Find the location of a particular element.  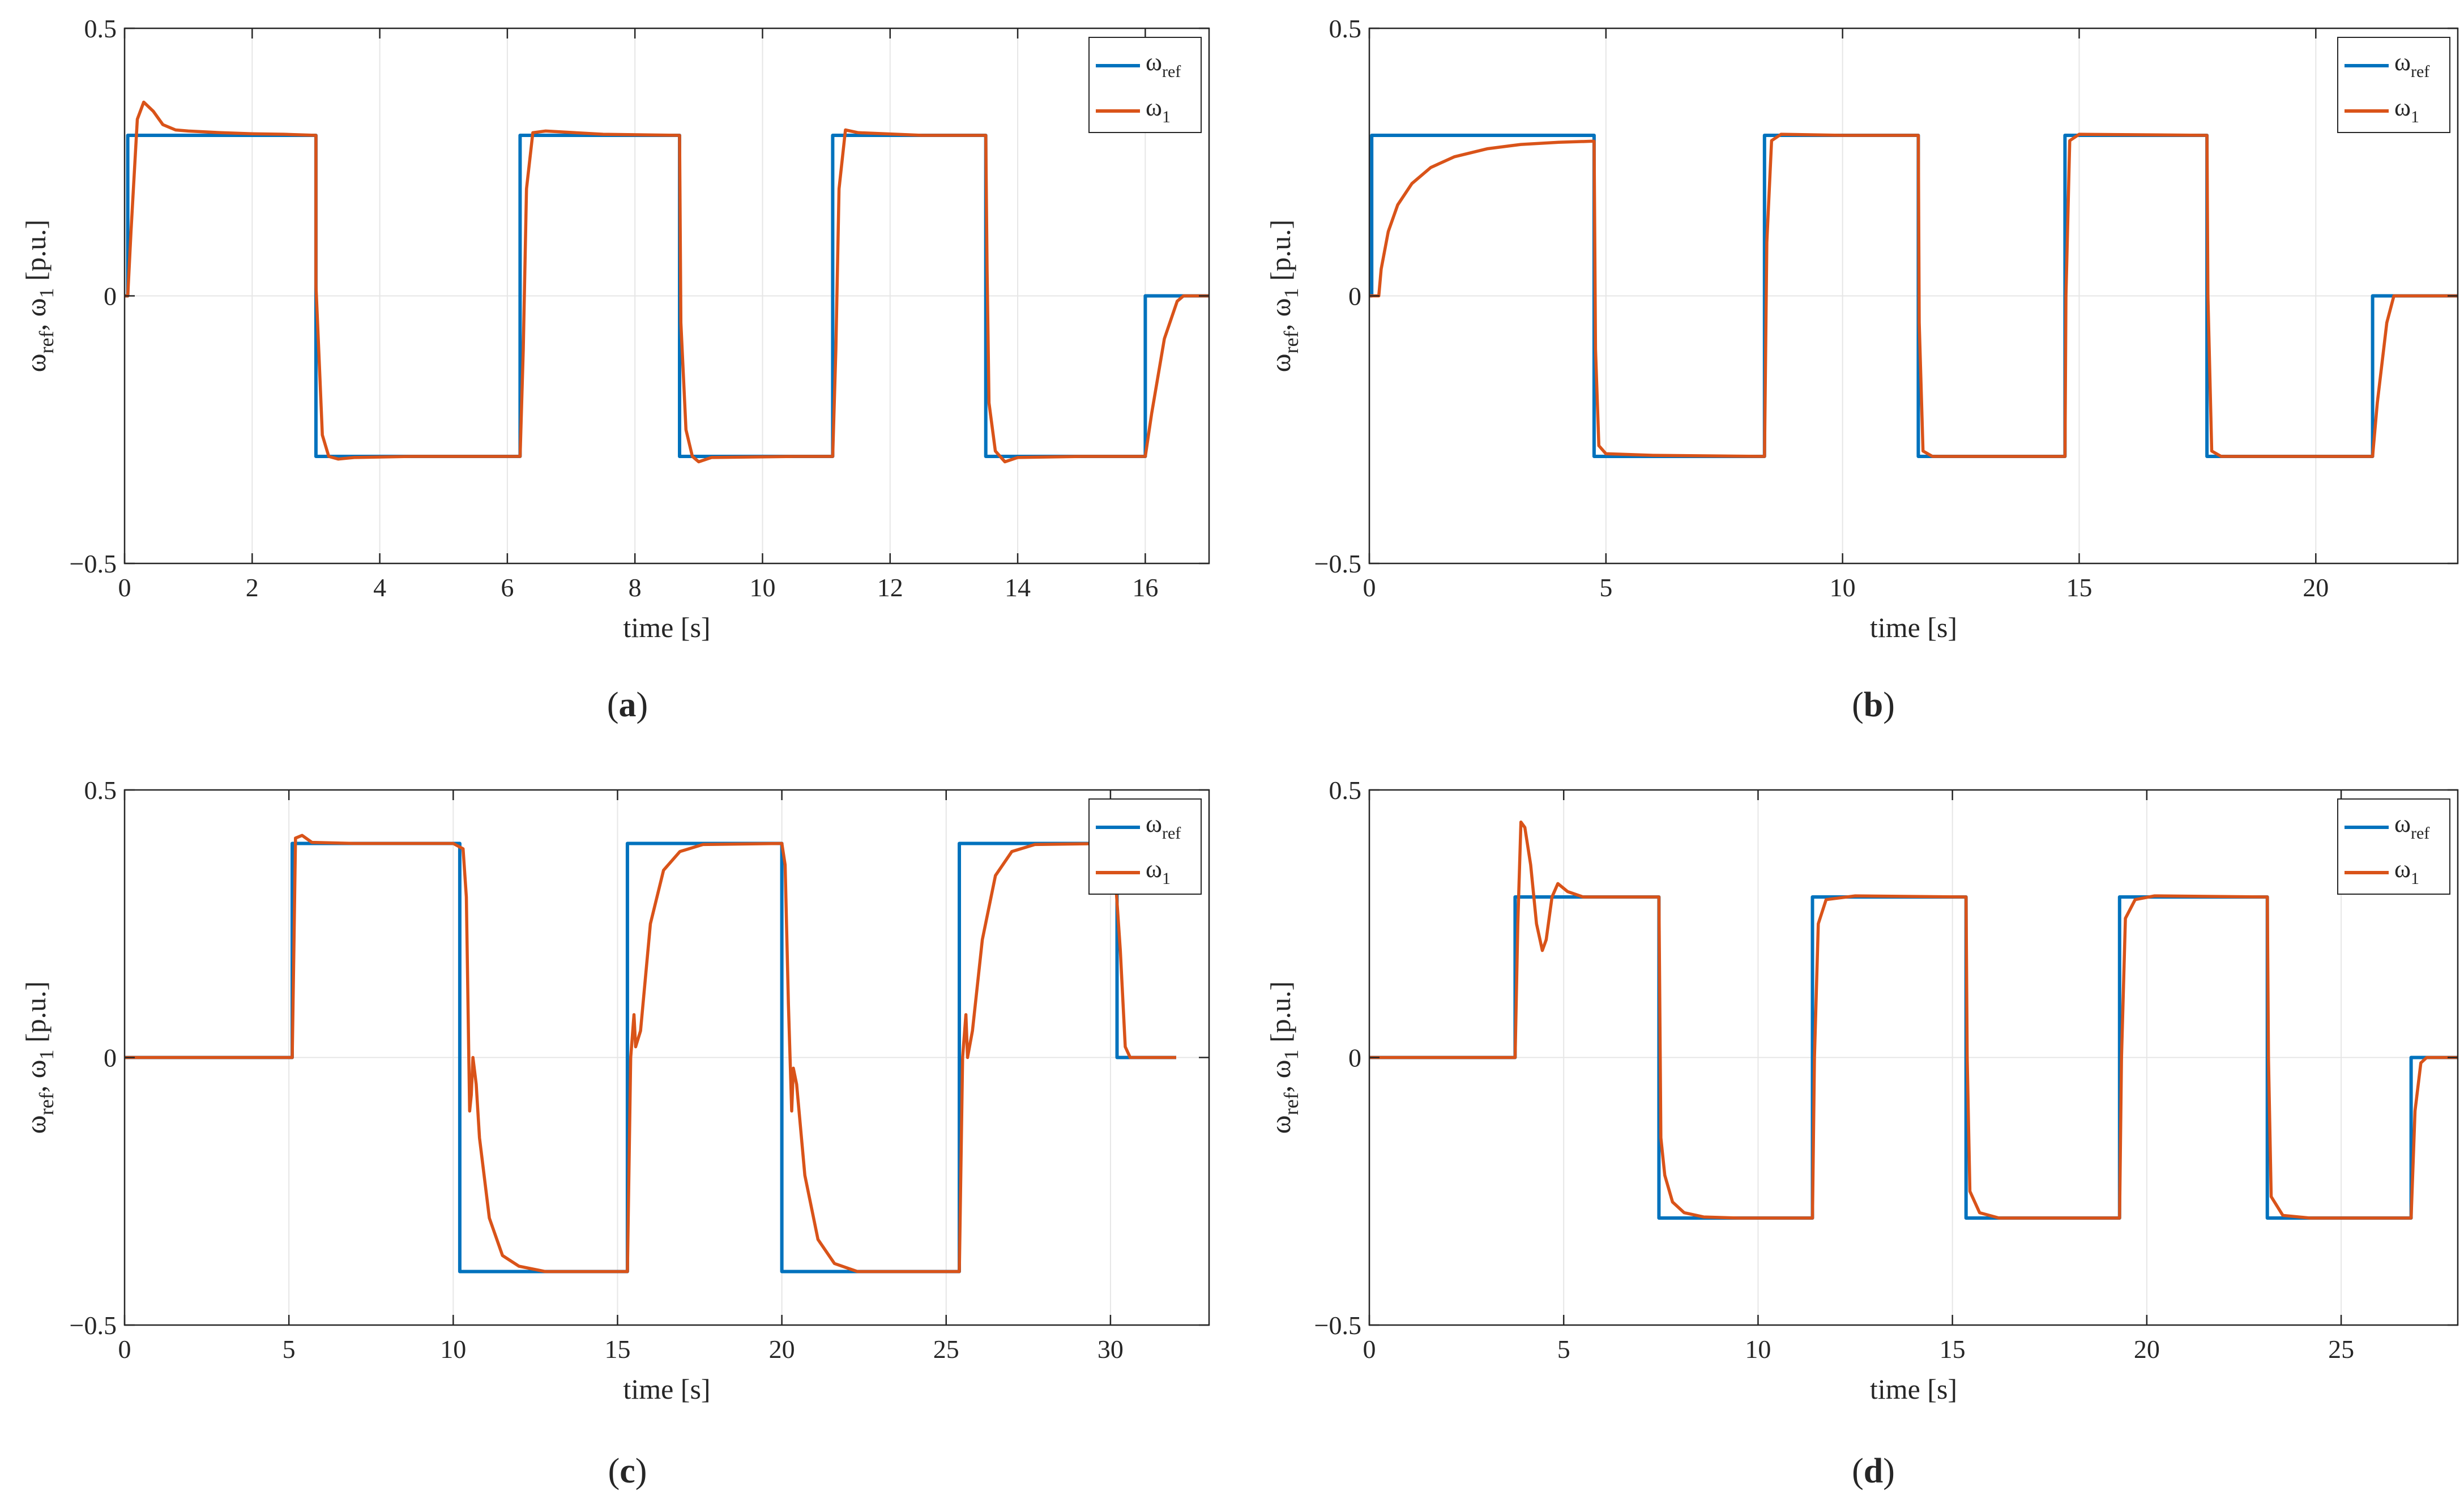

x-tick-label: 30 is located at coordinates (1111, 1349).